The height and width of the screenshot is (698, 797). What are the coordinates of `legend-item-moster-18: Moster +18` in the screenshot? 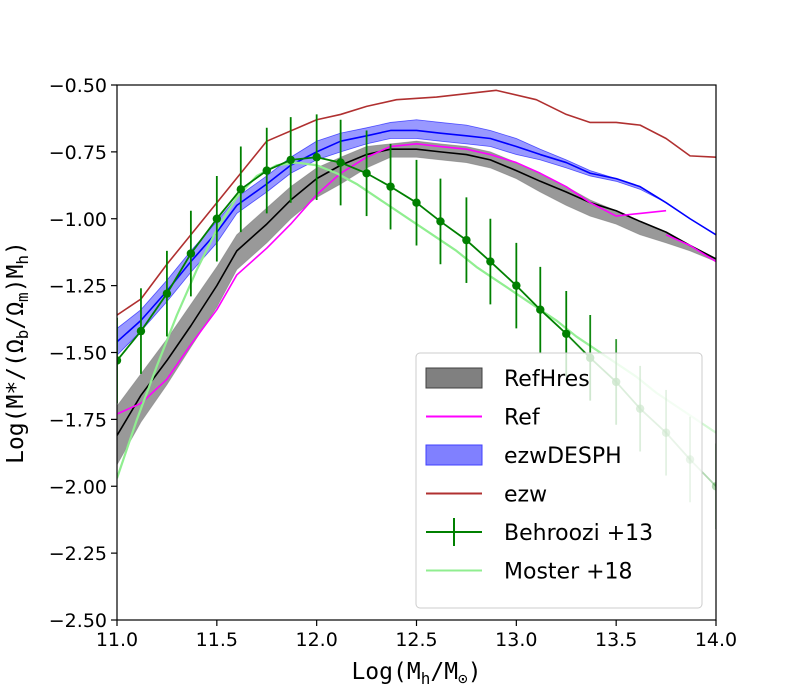 It's located at (529, 572).